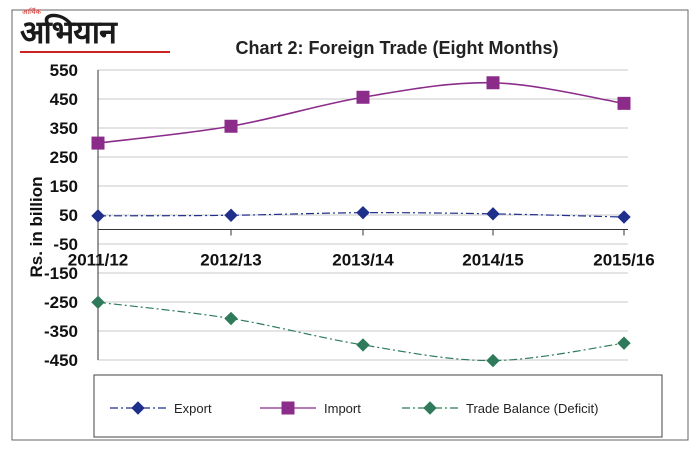  Describe the element at coordinates (61, 302) in the screenshot. I see `y-tick-label: -250` at that location.